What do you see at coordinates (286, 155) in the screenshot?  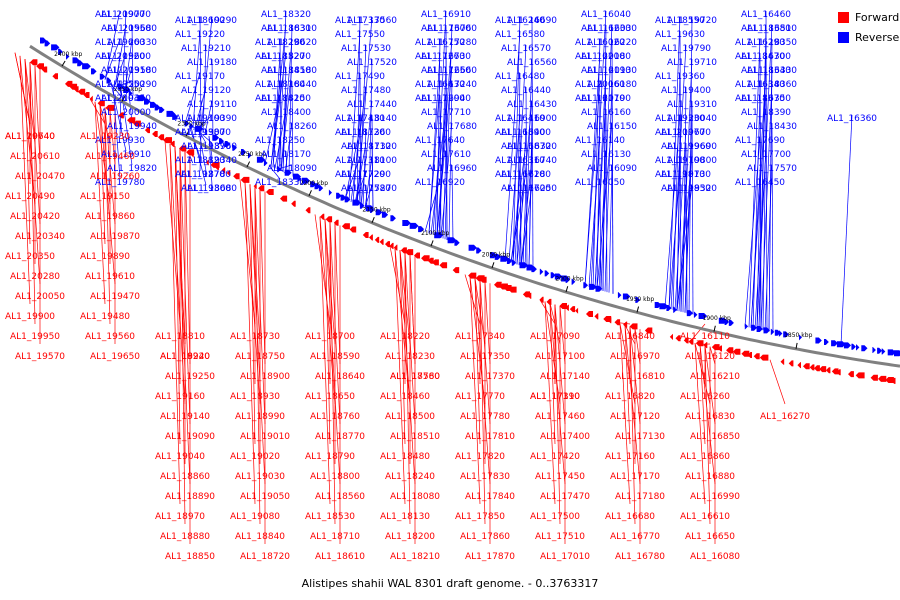 I see `gene-label: AL1_18170` at bounding box center [286, 155].